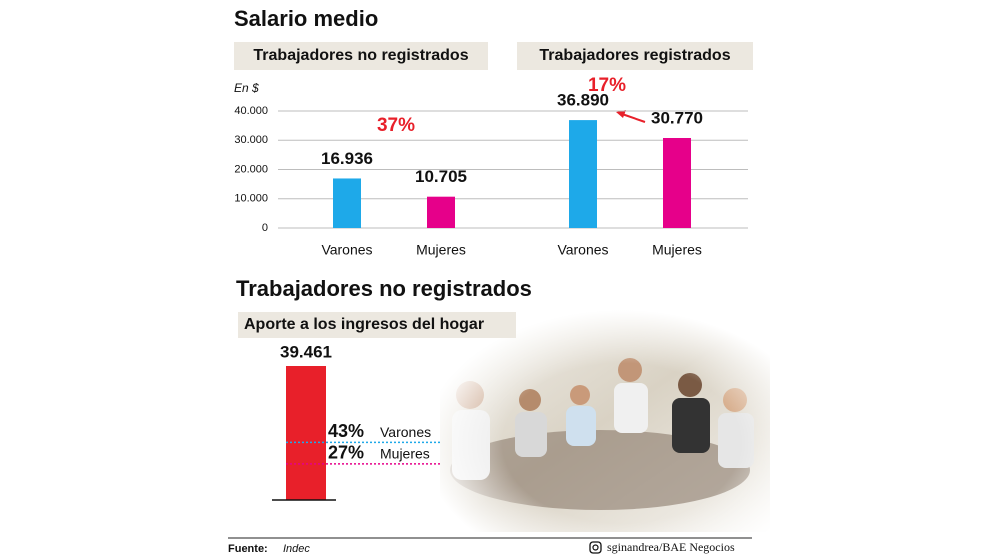 The width and height of the screenshot is (992, 558). Describe the element at coordinates (384, 288) in the screenshot. I see `chart-title: Trabajadores no registrados` at that location.